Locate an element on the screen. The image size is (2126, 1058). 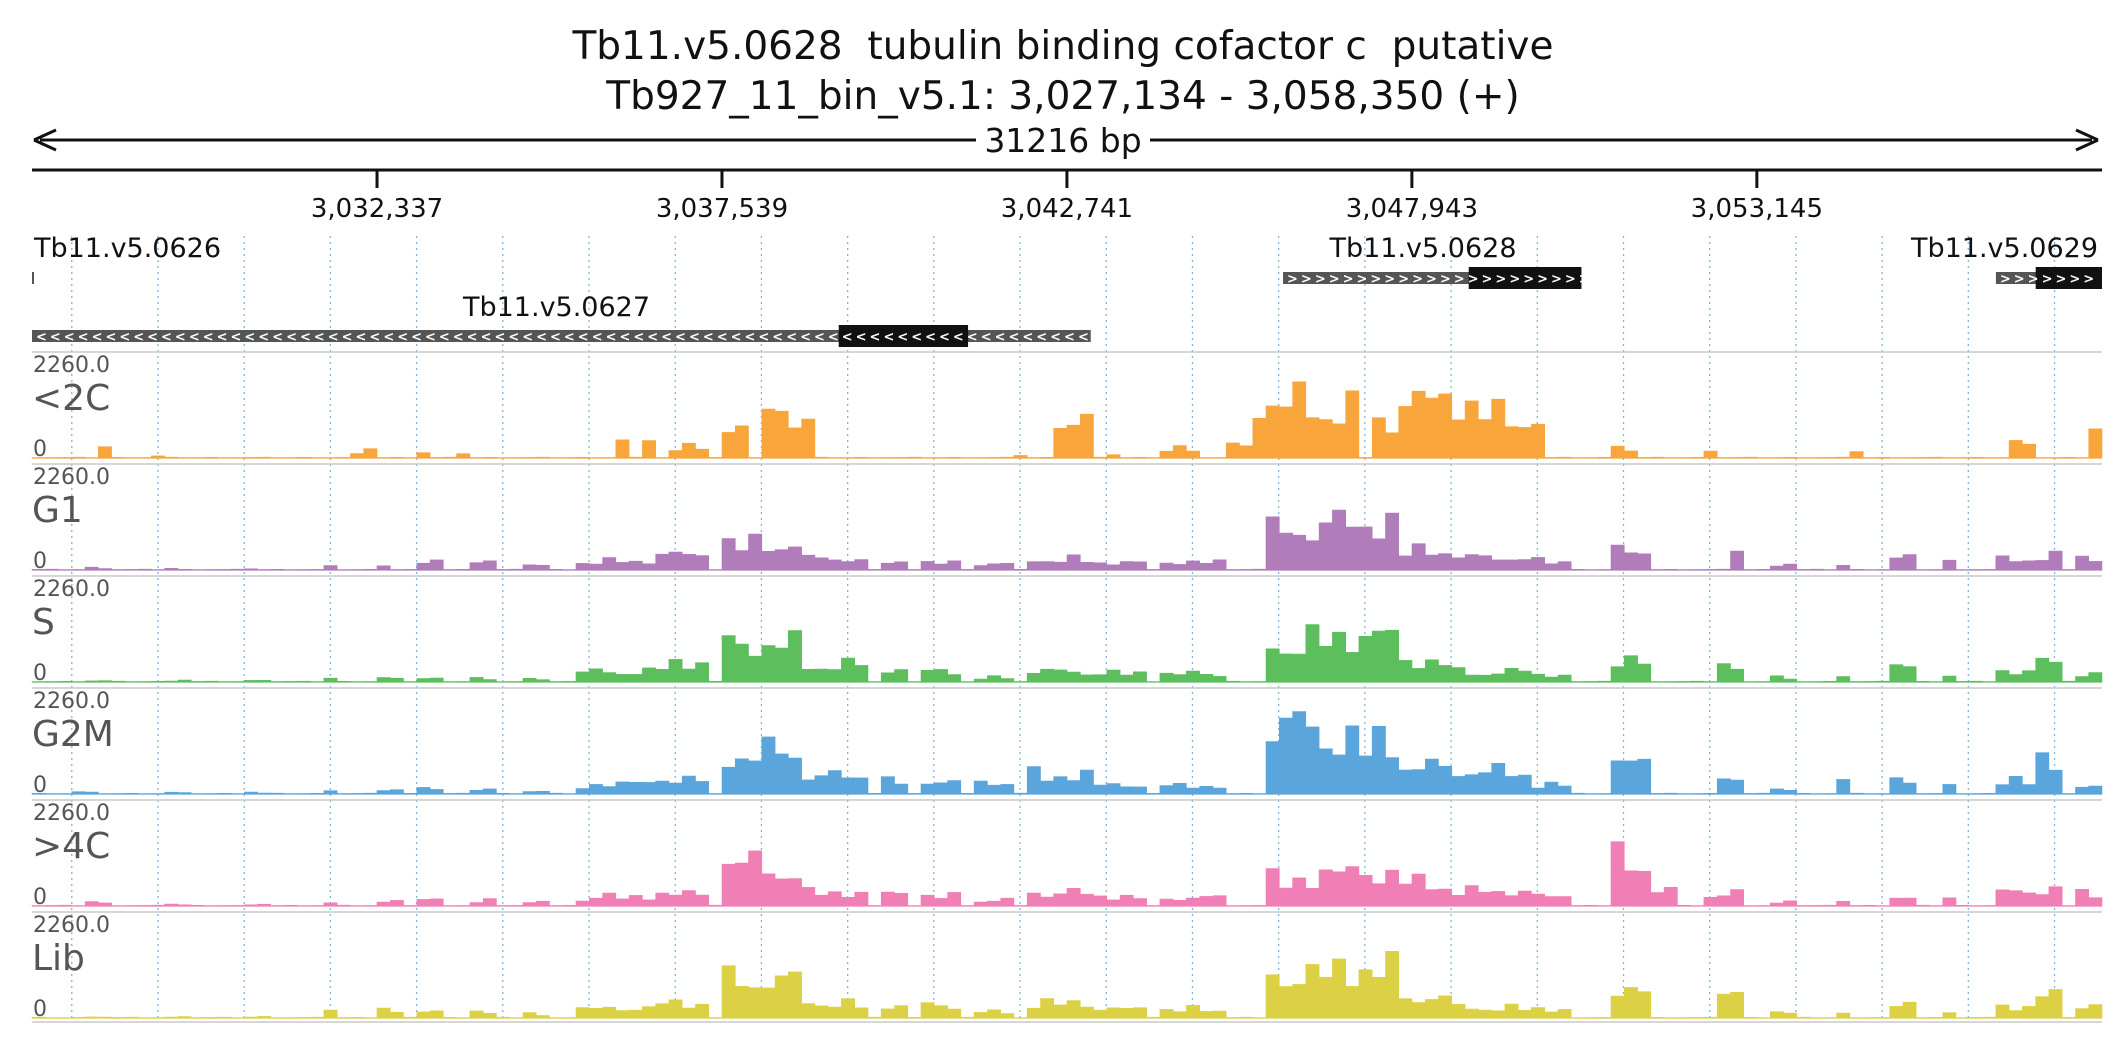
track-2c: 2260.0<2C 0 is located at coordinates (1067, 406).